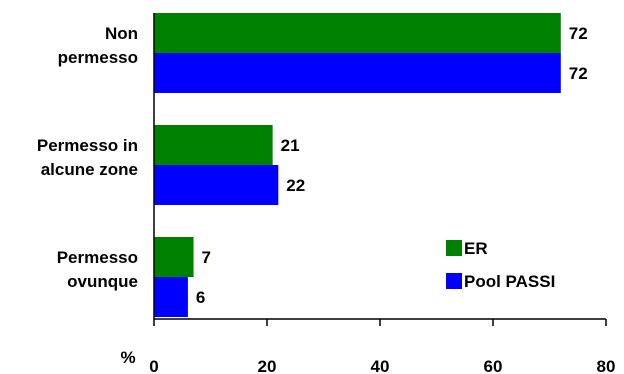  Describe the element at coordinates (206, 257) in the screenshot. I see `value-label-er-2: 7` at that location.